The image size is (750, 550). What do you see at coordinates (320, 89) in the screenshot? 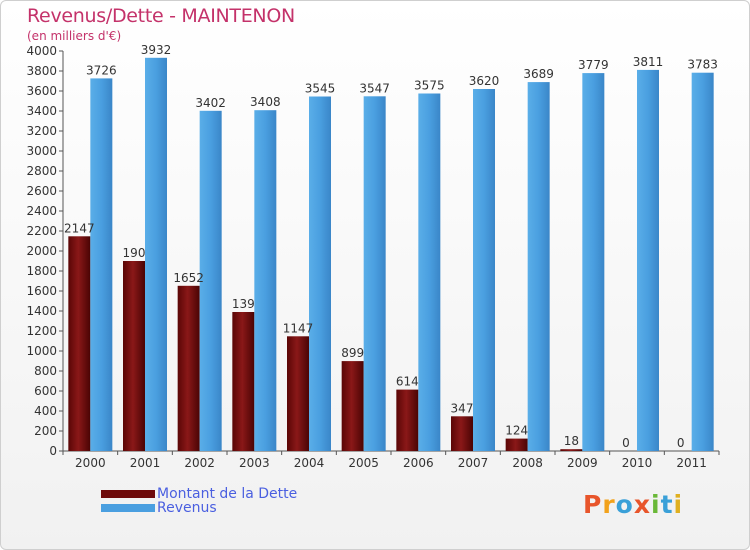
I see `data-label-revenus-2004: 3545` at bounding box center [320, 89].